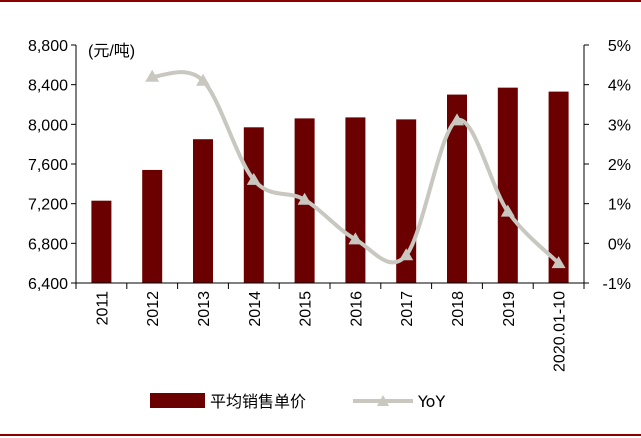  What do you see at coordinates (152, 75) in the screenshot?
I see `yoy-marker-2012` at bounding box center [152, 75].